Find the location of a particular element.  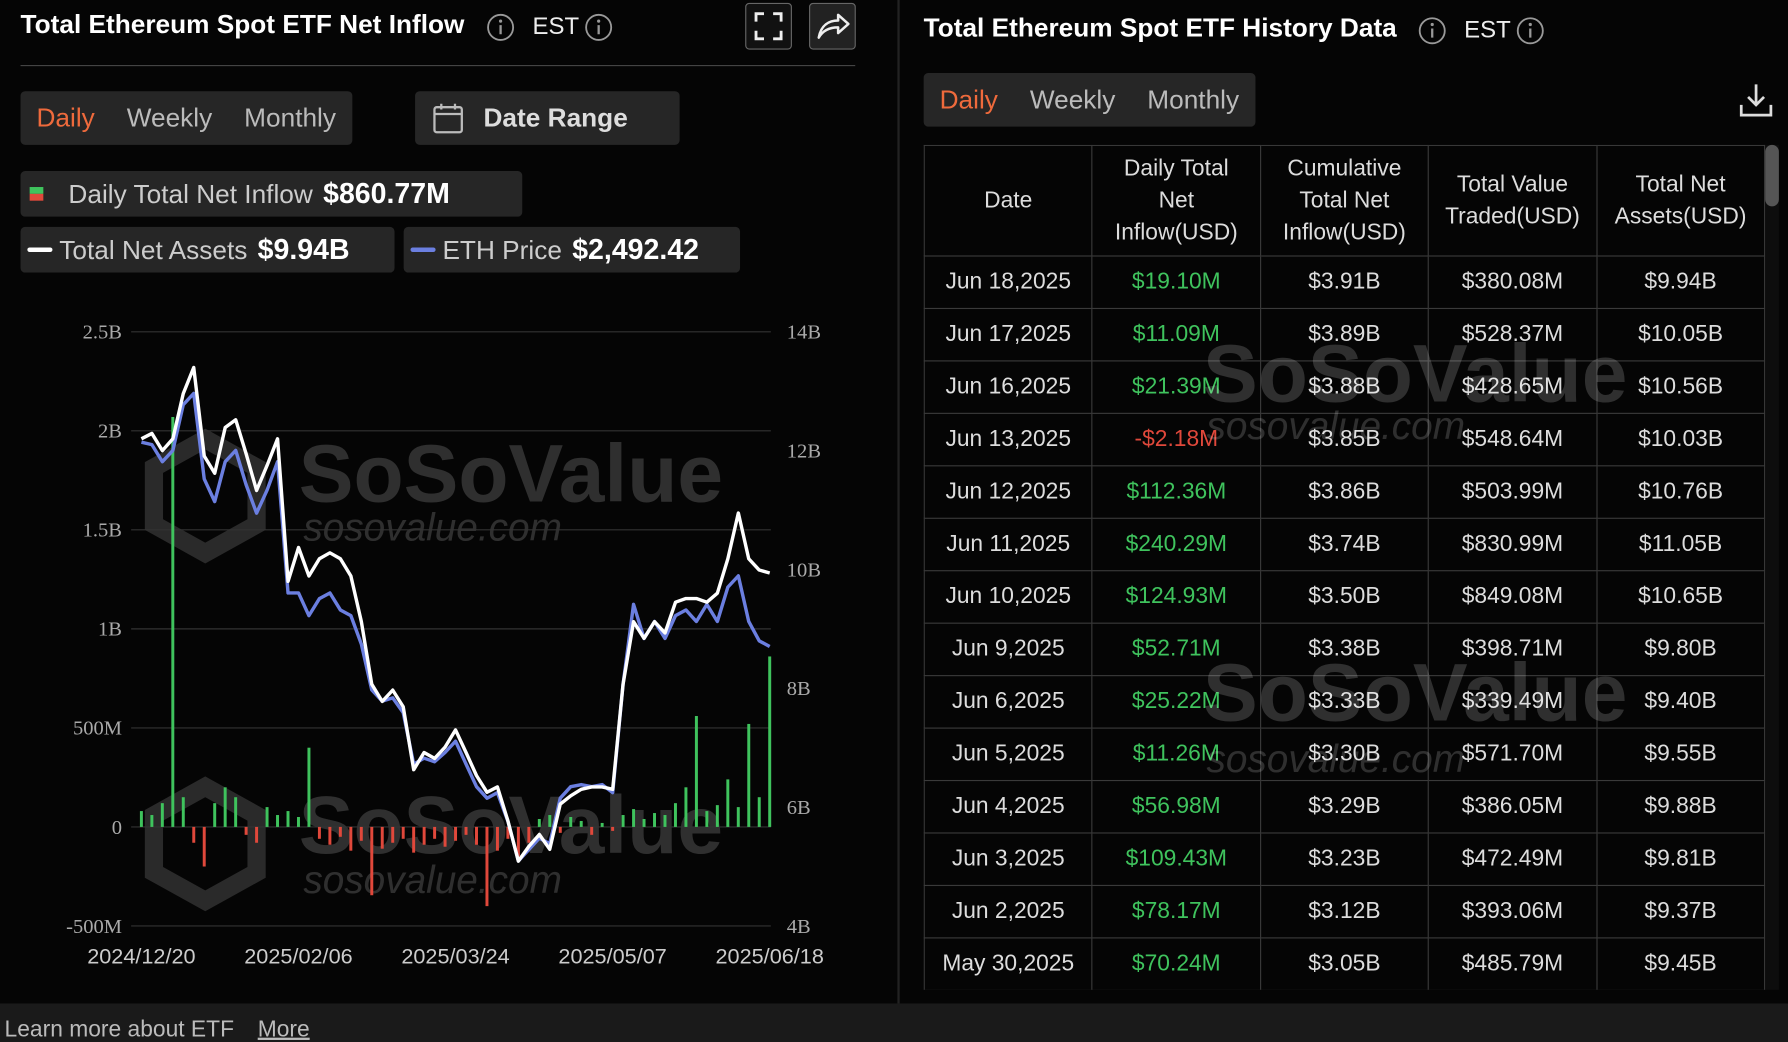

column-header: Total Value Traded(USD) is located at coordinates (1512, 200).